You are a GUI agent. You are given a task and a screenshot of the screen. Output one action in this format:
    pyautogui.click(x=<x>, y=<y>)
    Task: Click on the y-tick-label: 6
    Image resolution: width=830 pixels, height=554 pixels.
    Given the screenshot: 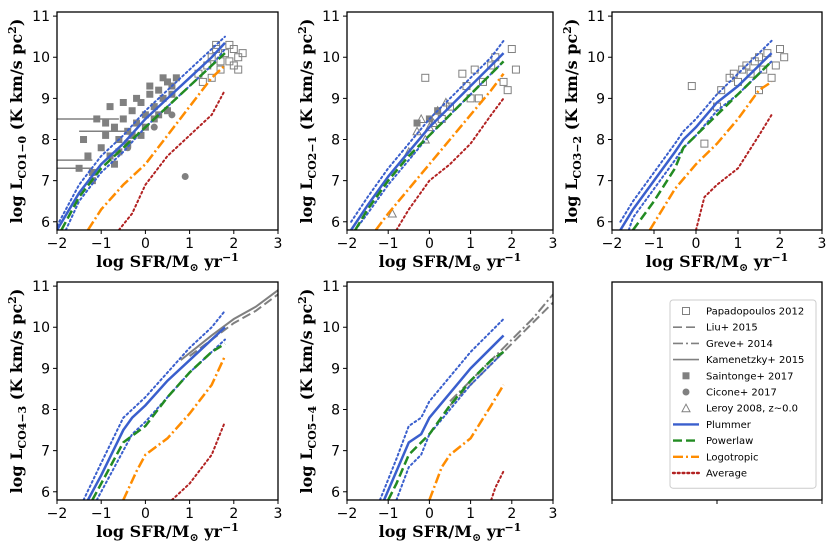 What is the action you would take?
    pyautogui.click(x=600, y=223)
    